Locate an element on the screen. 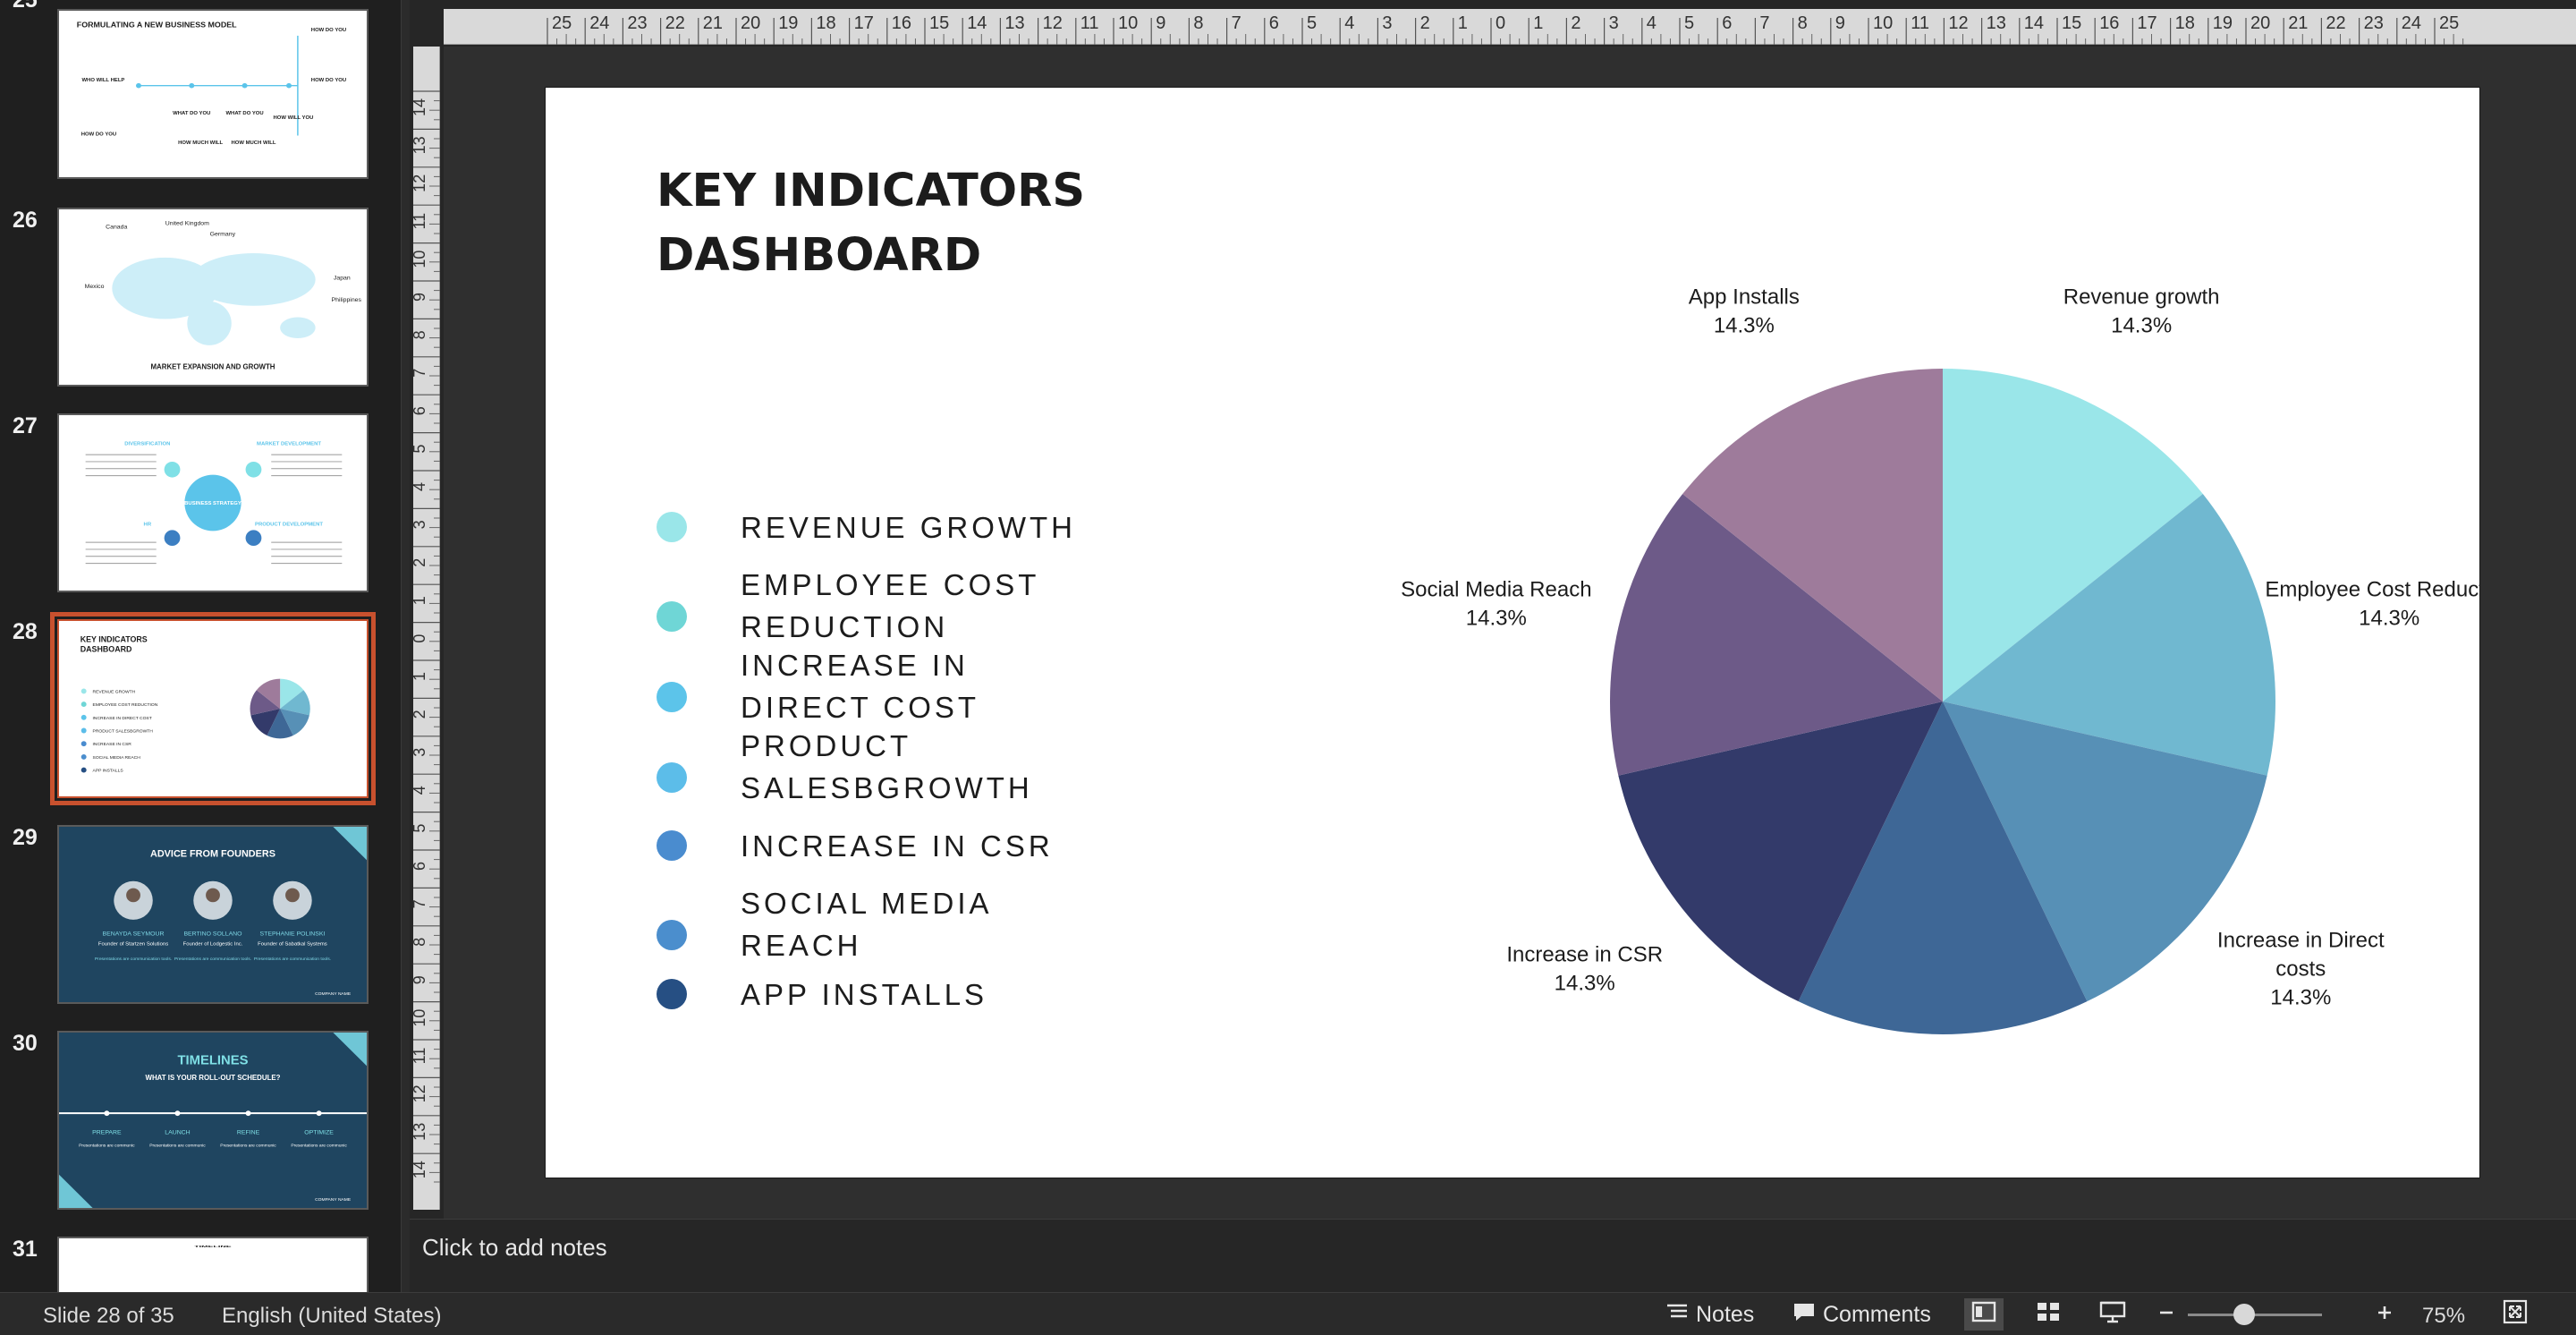 The height and width of the screenshot is (1335, 2576). legend-label: REVENUE GROWTH is located at coordinates (928, 527).